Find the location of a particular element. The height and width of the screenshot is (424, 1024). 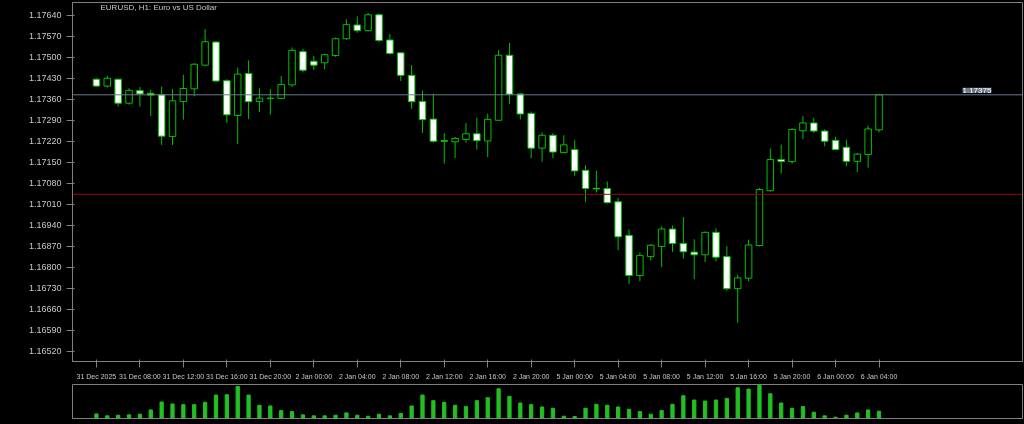

y-tick-label: 1.17220 is located at coordinates (45, 141).